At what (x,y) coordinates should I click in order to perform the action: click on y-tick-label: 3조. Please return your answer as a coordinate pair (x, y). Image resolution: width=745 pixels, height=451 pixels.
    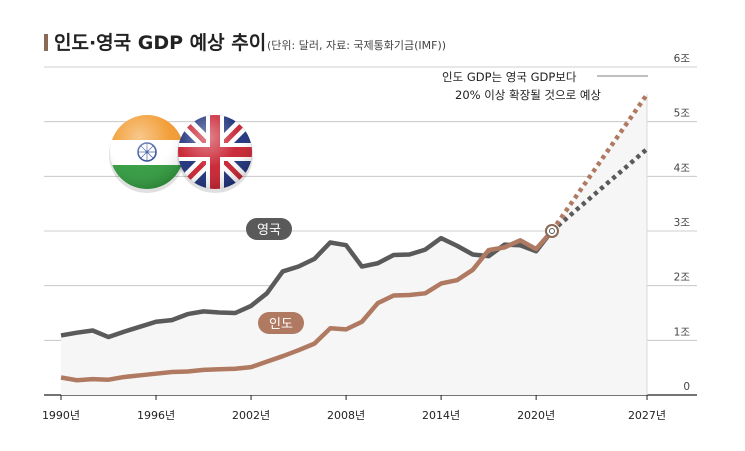
    Looking at the image, I should click on (682, 223).